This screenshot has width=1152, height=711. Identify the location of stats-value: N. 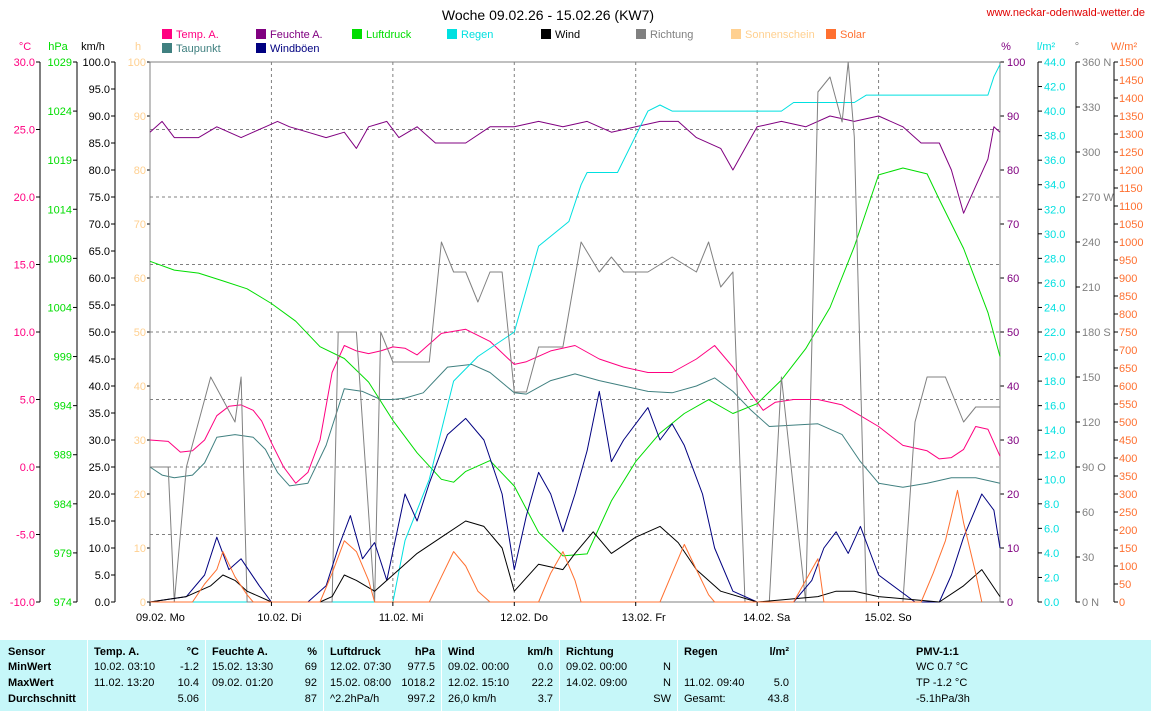
(667, 667).